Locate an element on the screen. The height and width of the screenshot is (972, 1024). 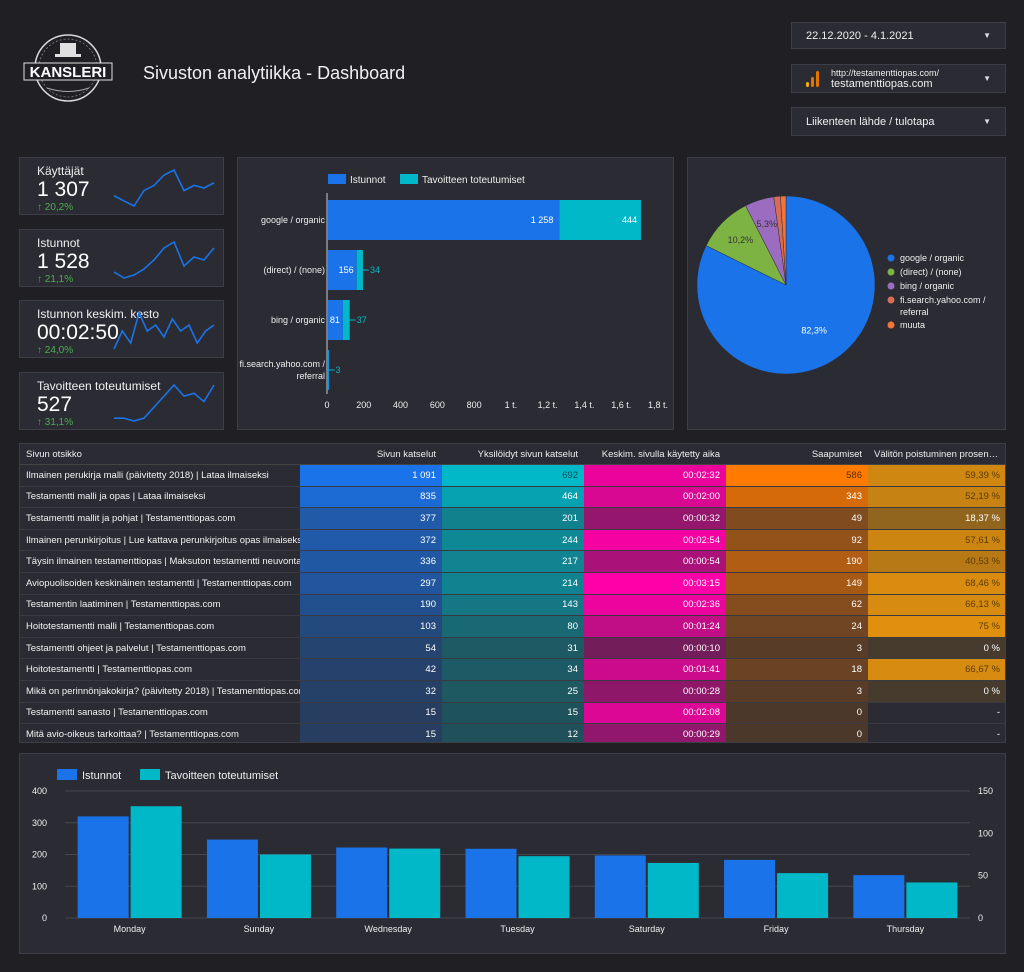
table-cell-unique: 34 is located at coordinates (513, 669).